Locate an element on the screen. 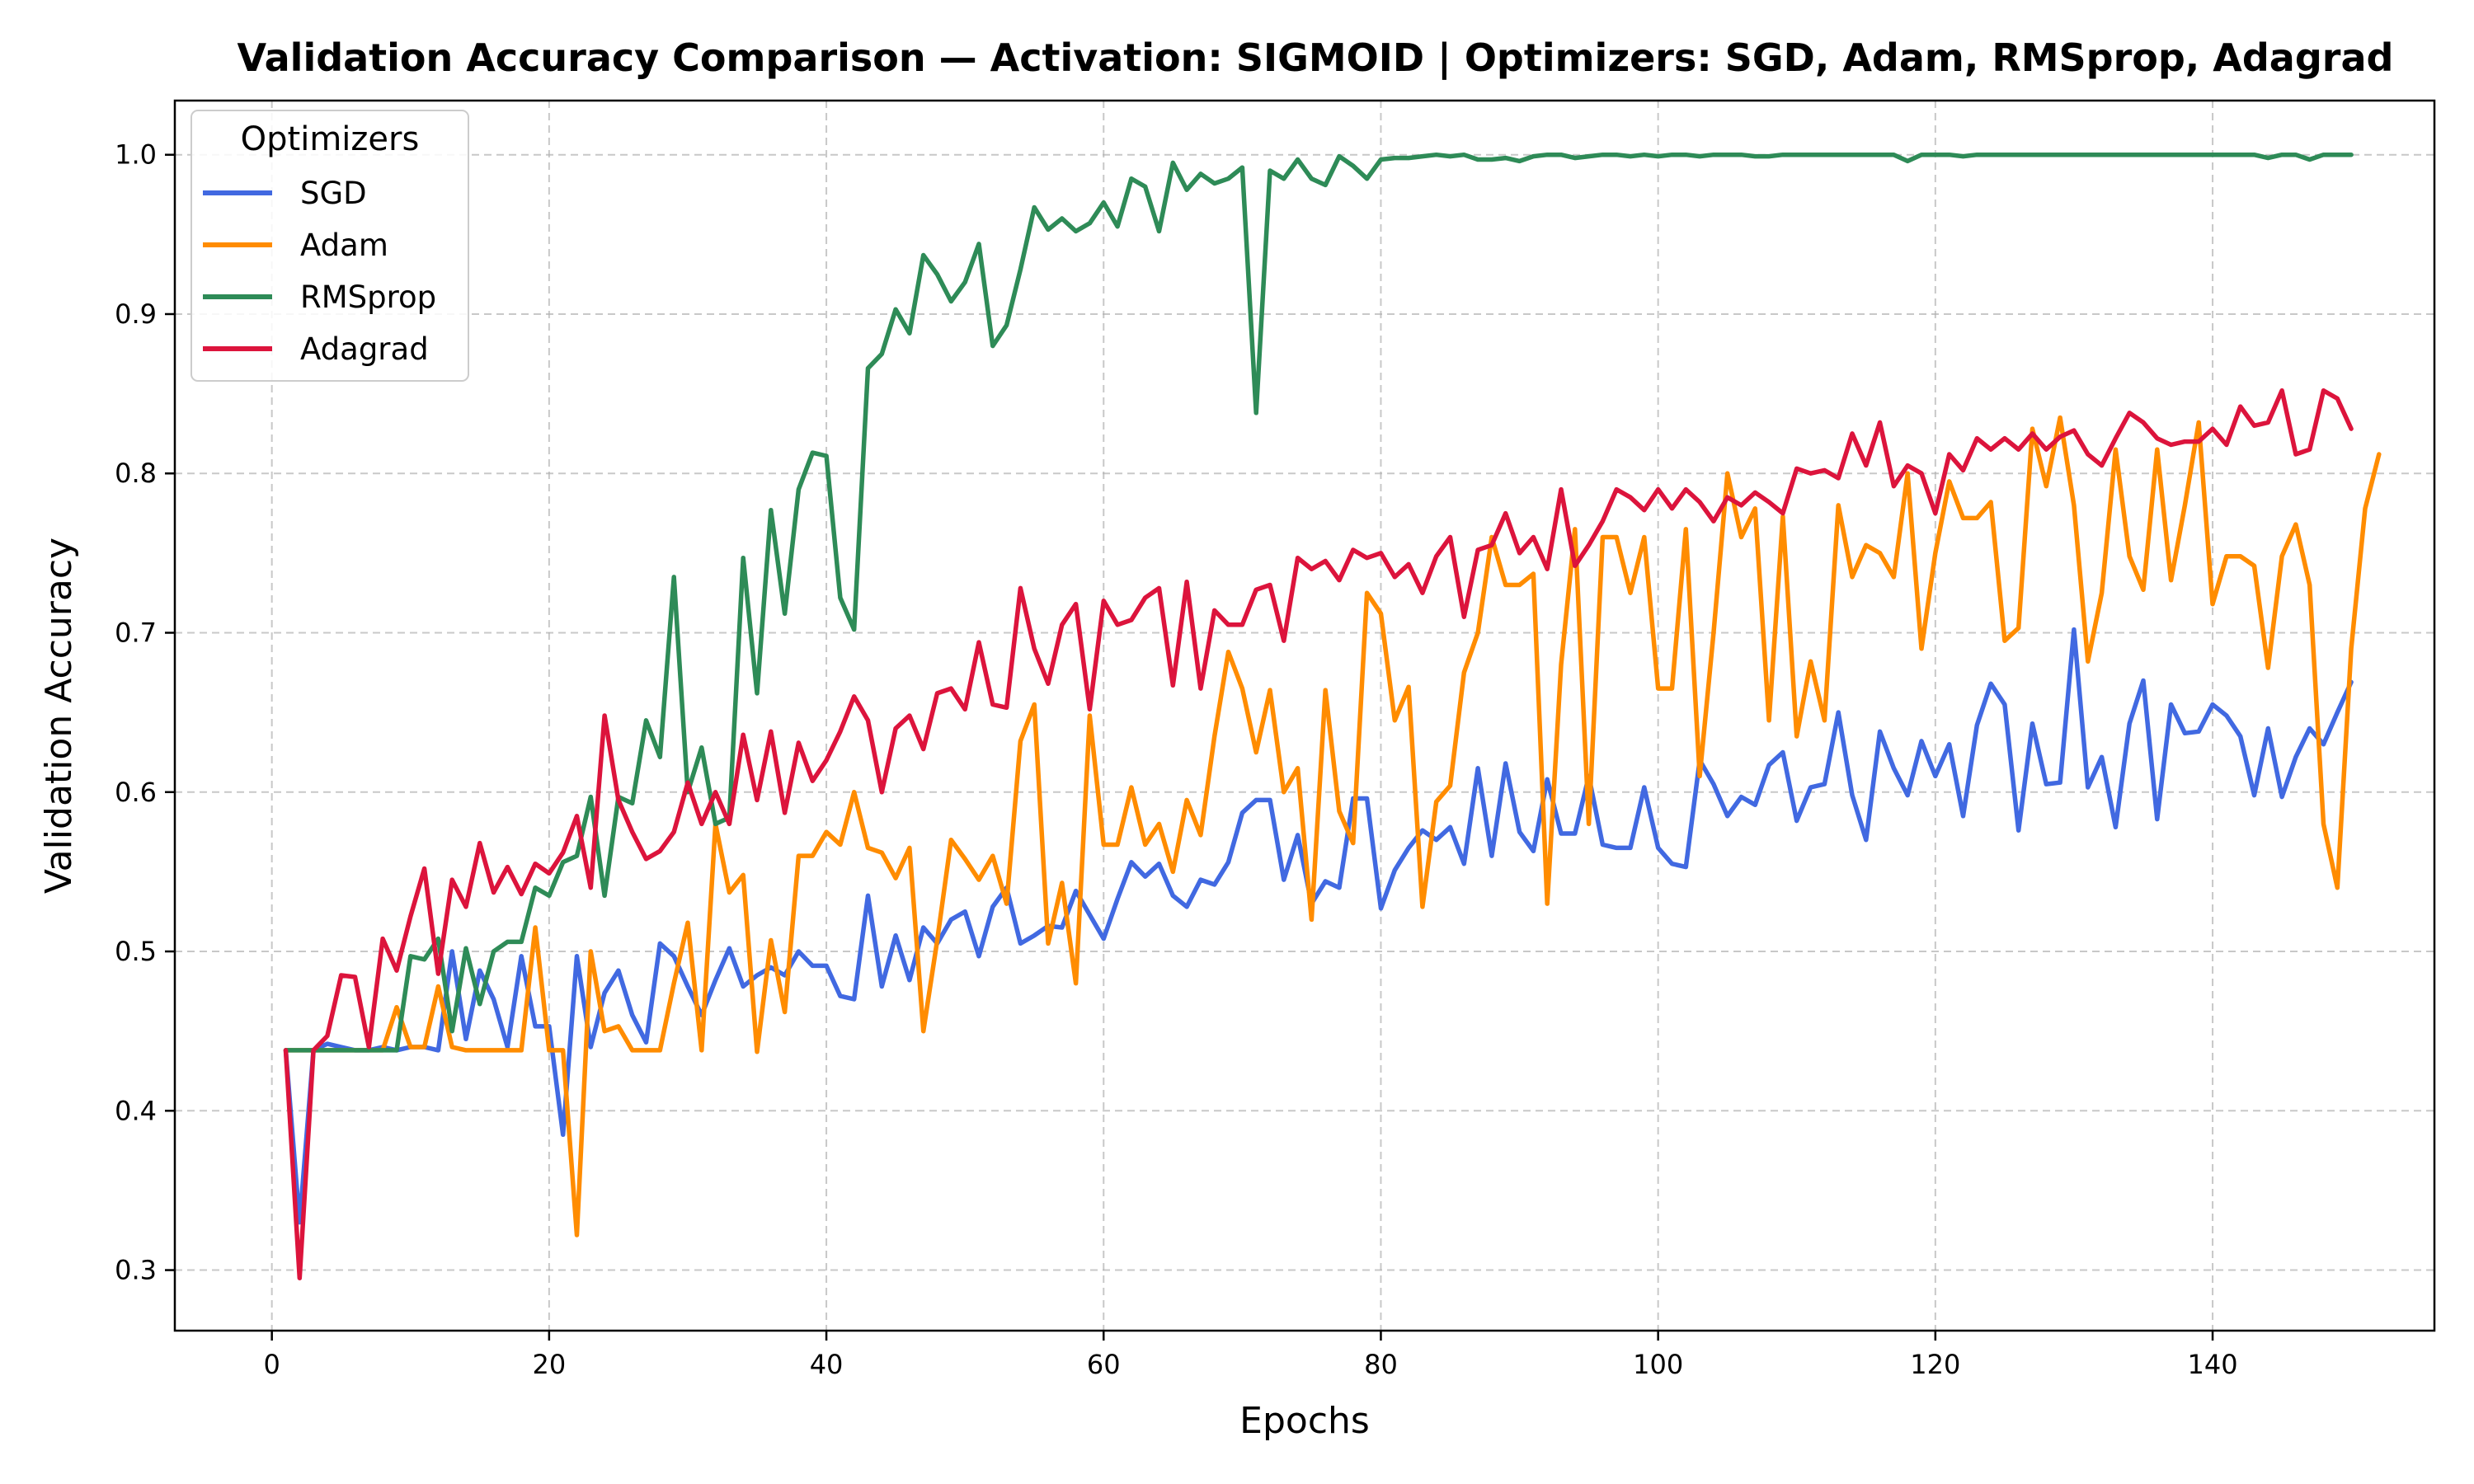  y-tick-label: 0.4 is located at coordinates (136, 1110).